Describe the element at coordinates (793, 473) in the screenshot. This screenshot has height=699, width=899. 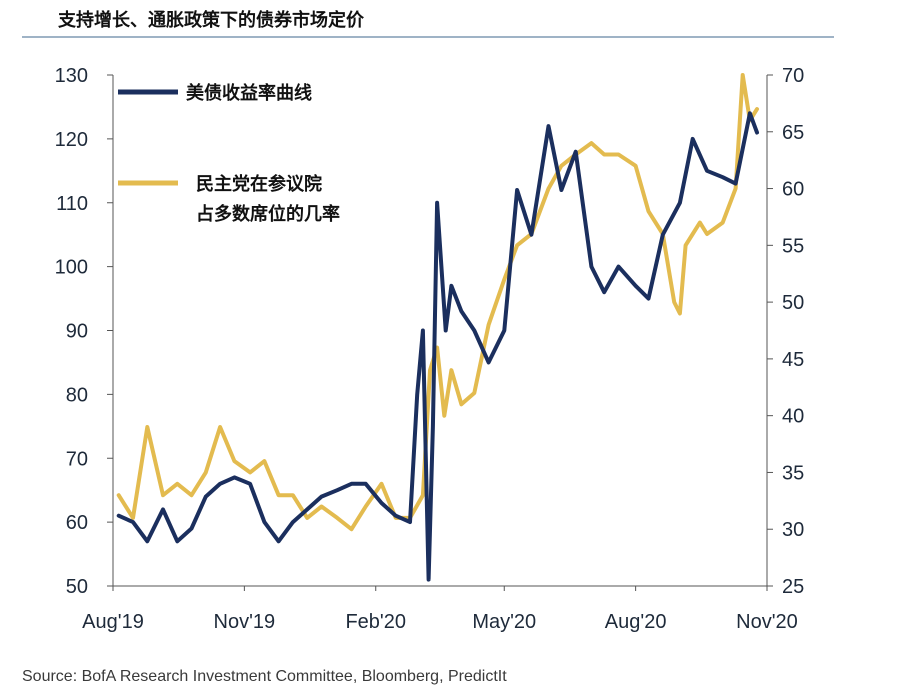
I see `y-right-tick-label: 35` at that location.